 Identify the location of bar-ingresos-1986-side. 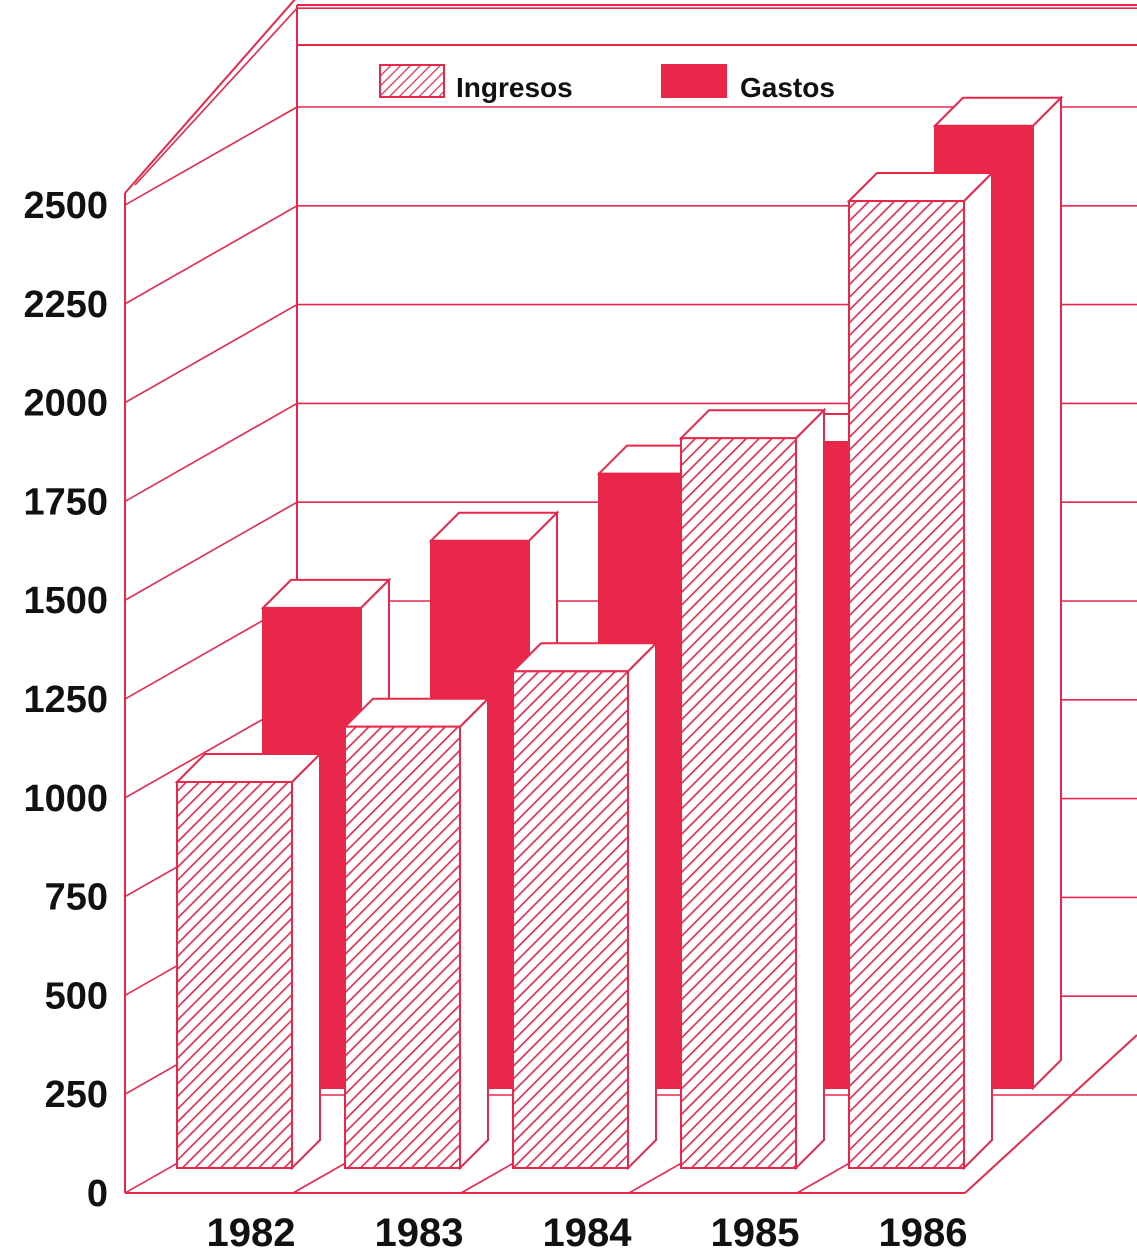
(978, 670).